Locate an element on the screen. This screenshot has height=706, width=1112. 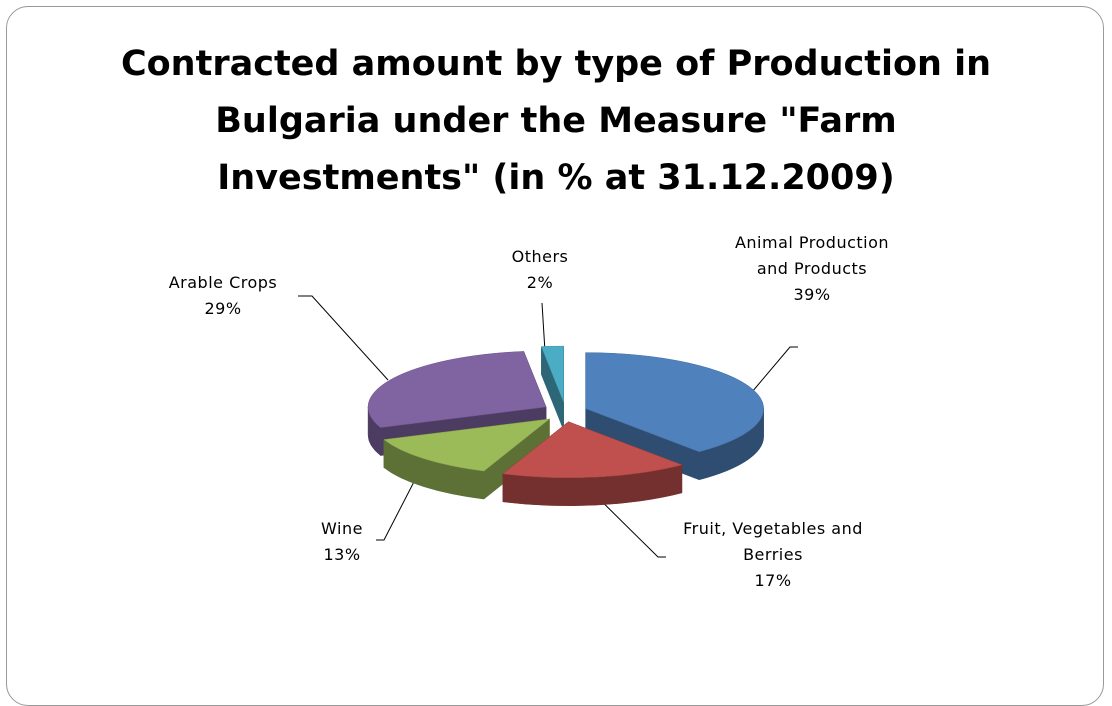
pie is located at coordinates (565, 426).